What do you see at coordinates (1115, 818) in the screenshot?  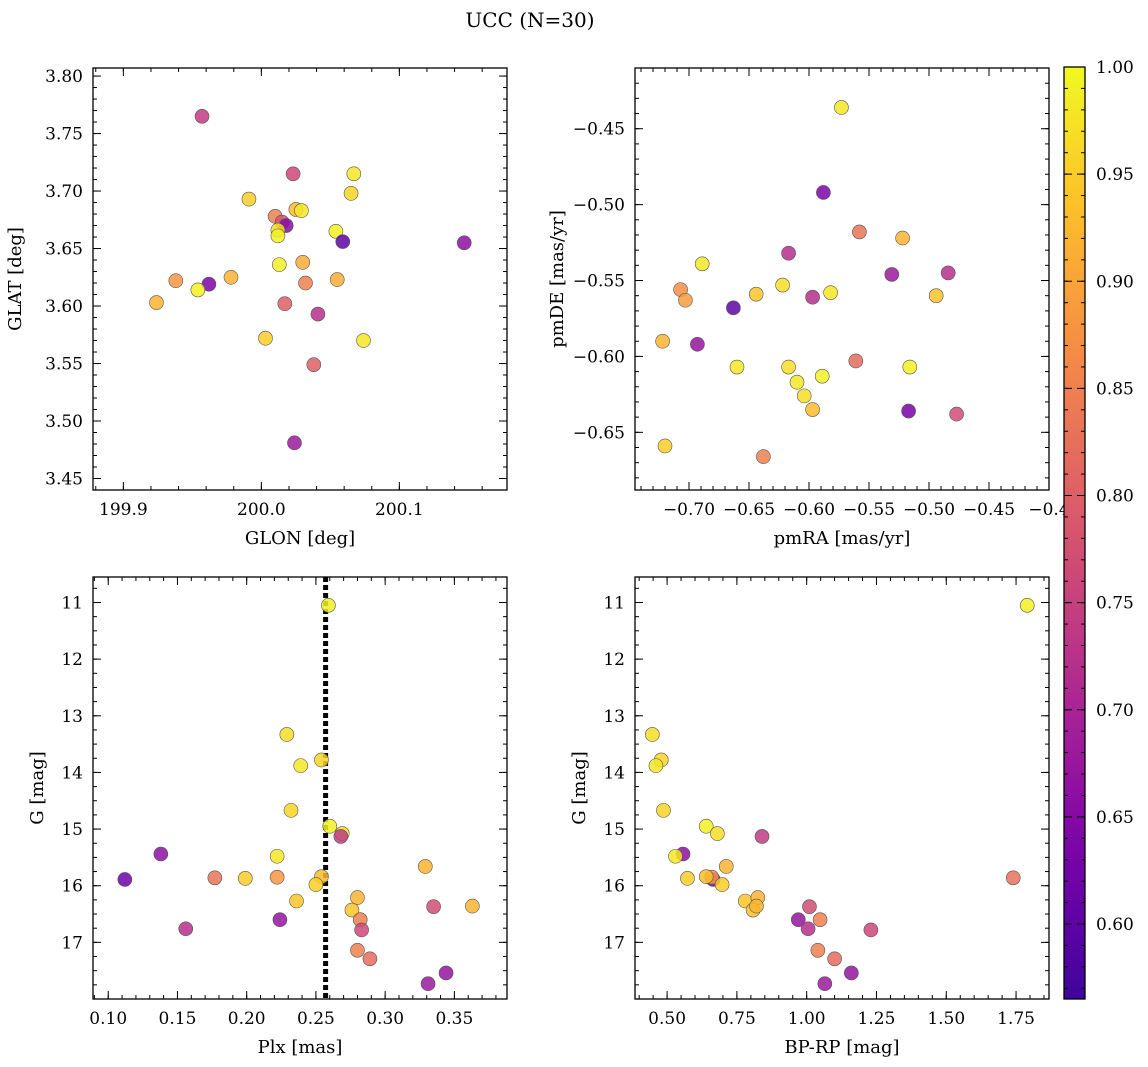 I see `colorbar-tick-label: 0.65` at bounding box center [1115, 818].